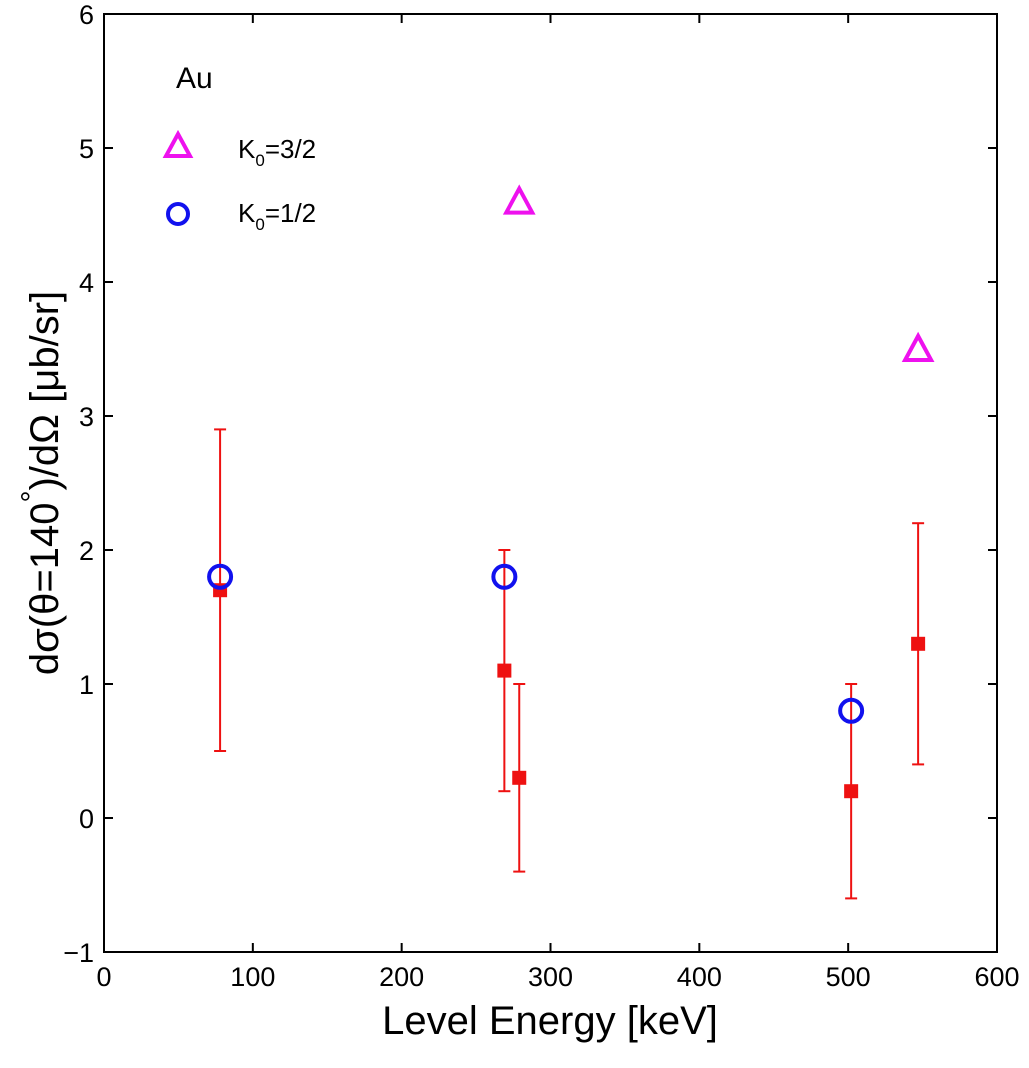 This screenshot has height=1068, width=1029. I want to click on y-tick-label: 3, so click(86, 417).